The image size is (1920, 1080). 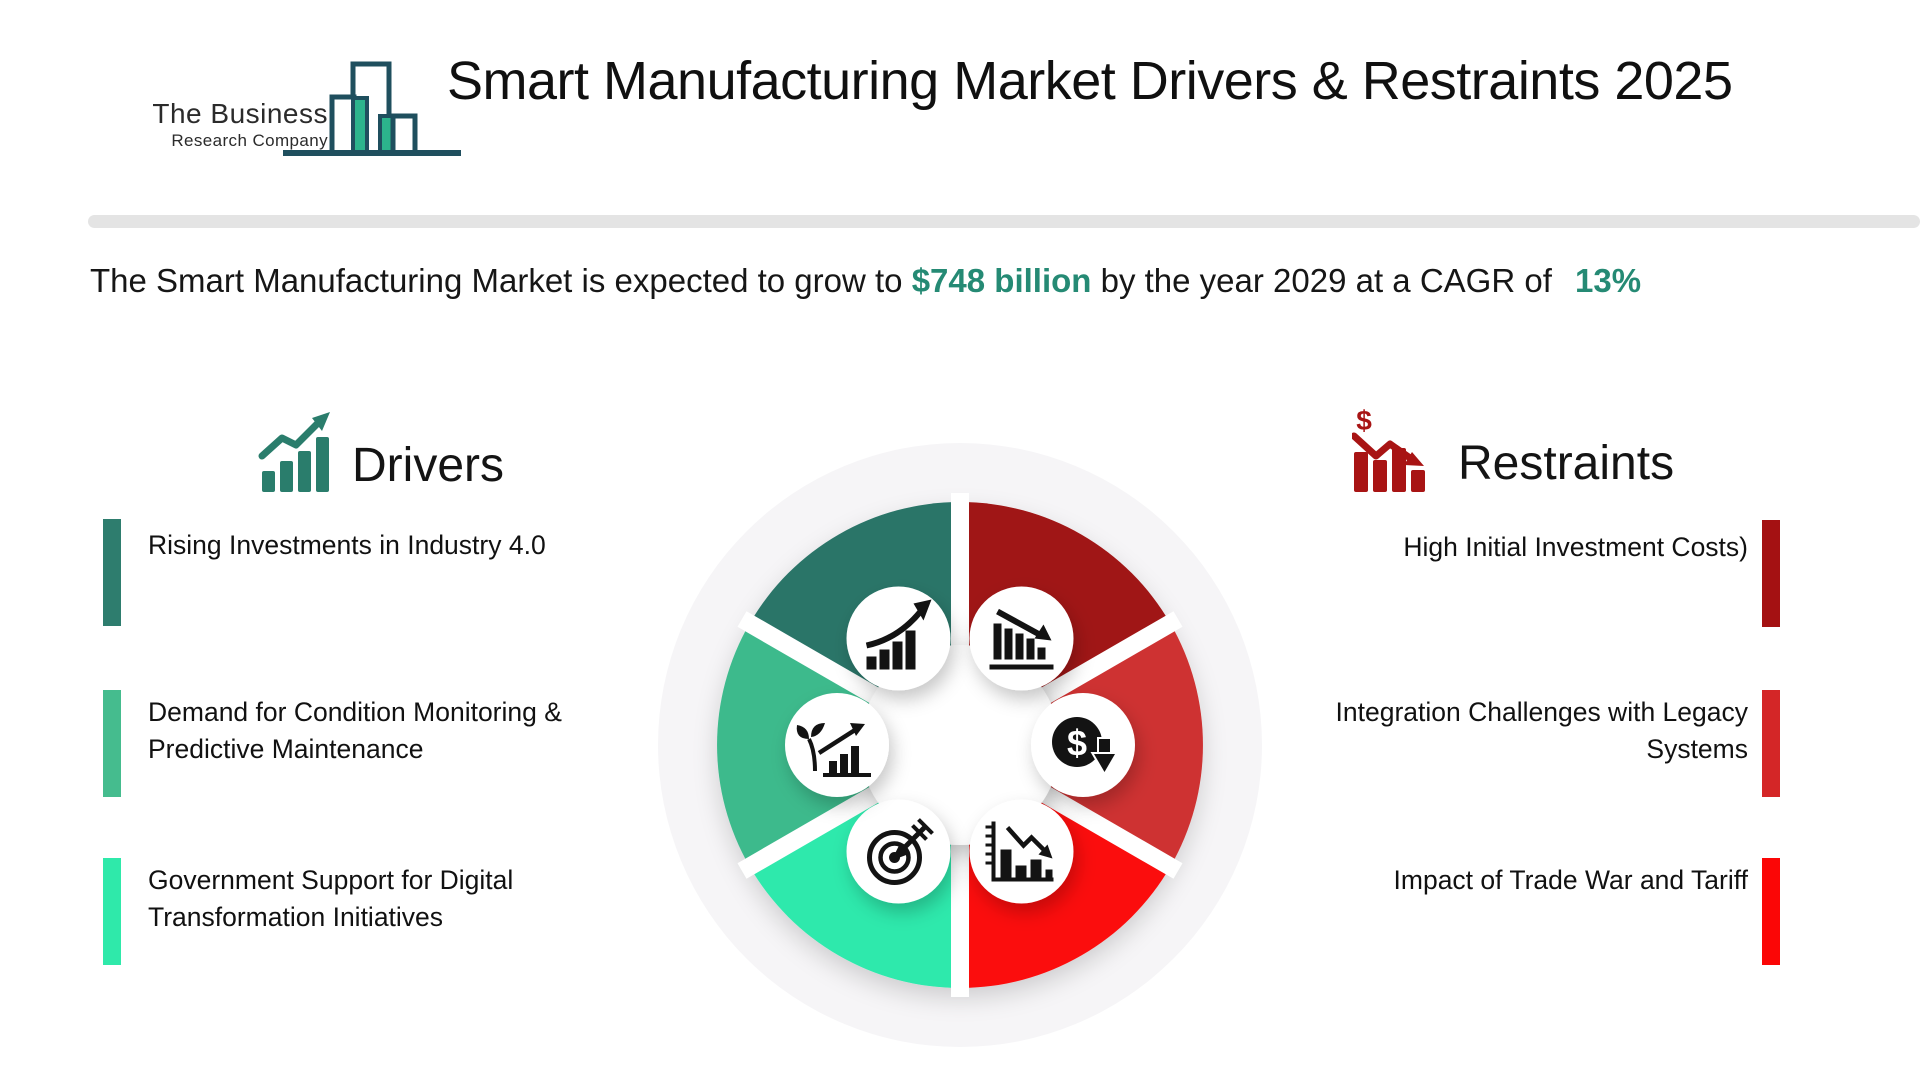 What do you see at coordinates (294, 452) in the screenshot?
I see `drivers-growth-icon` at bounding box center [294, 452].